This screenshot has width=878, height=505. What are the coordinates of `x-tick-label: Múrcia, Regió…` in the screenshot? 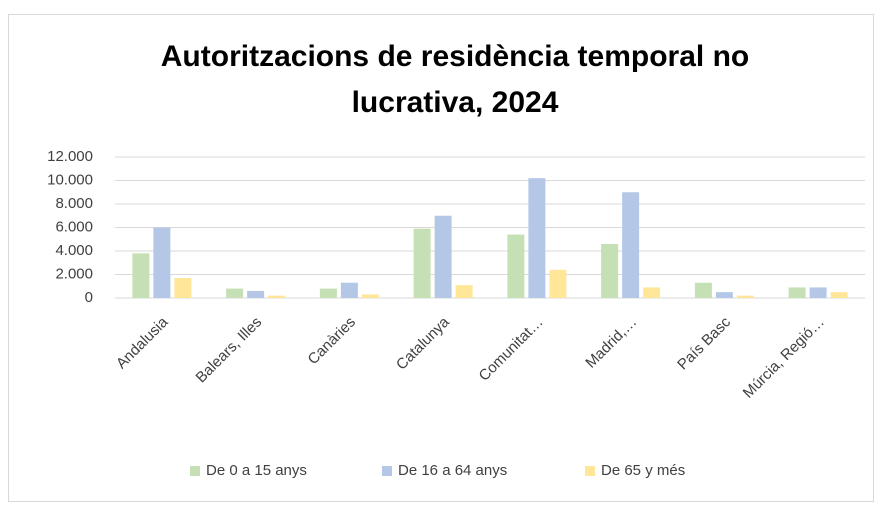 It's located at (784, 358).